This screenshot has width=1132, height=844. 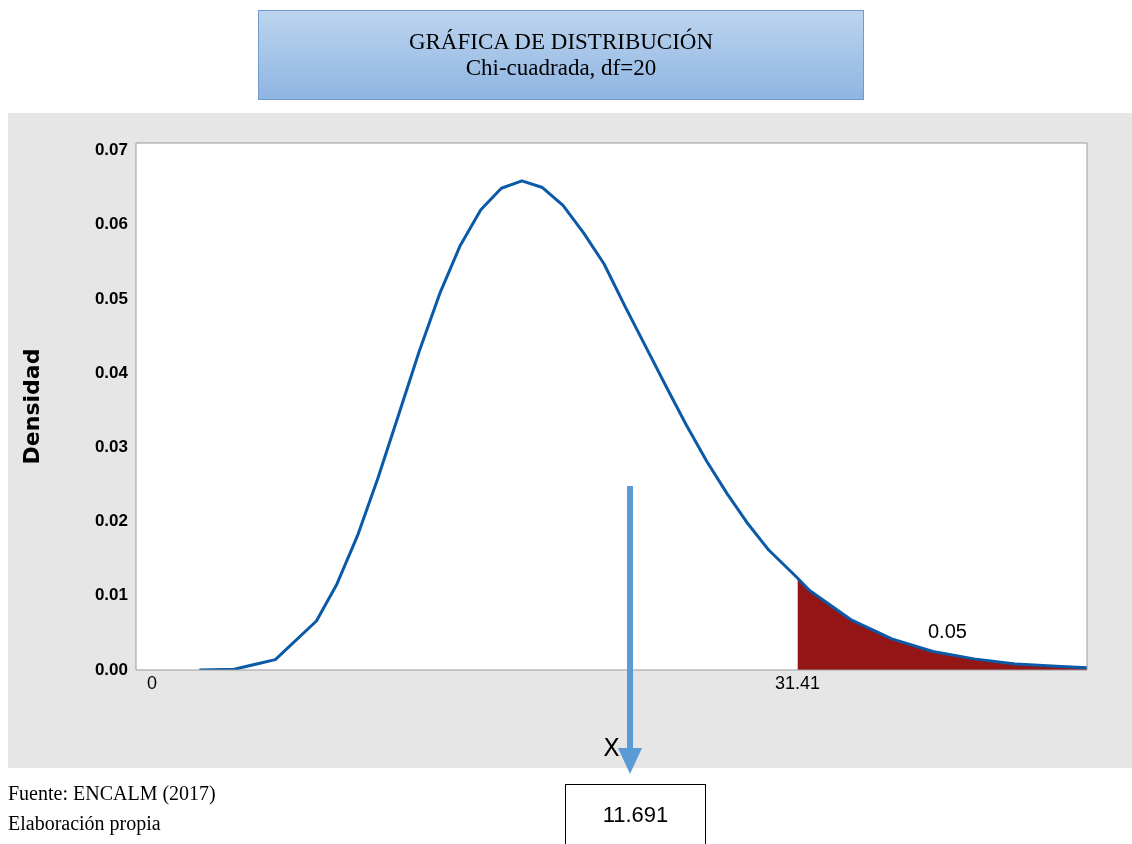 What do you see at coordinates (635, 814) in the screenshot?
I see `text: 11.691` at bounding box center [635, 814].